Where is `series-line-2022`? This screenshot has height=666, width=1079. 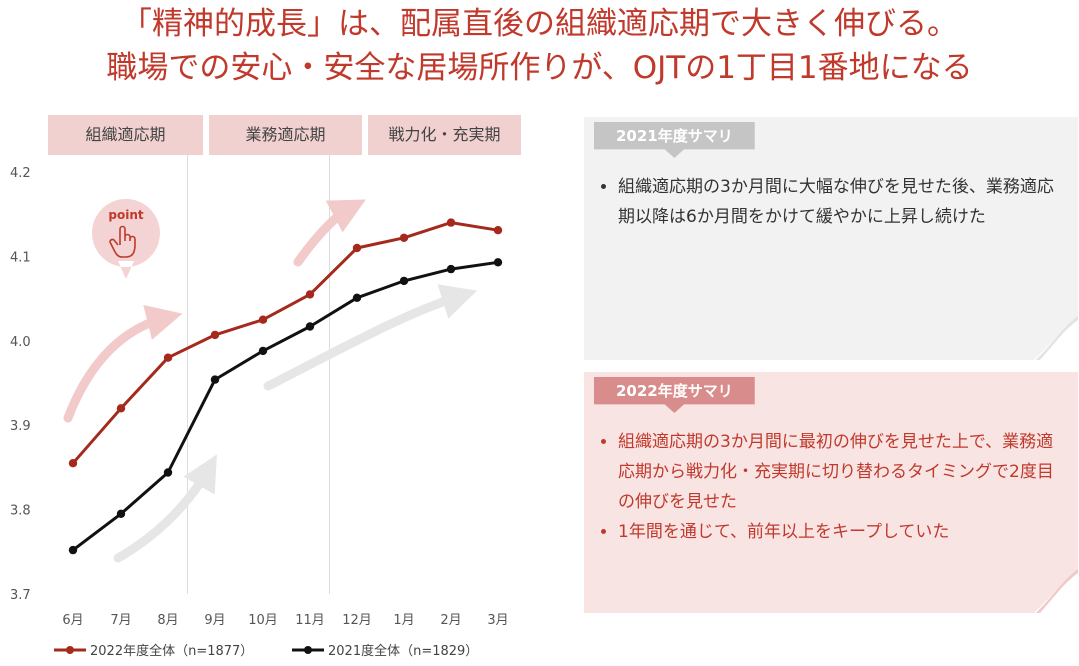
series-line-2022 is located at coordinates (285, 343).